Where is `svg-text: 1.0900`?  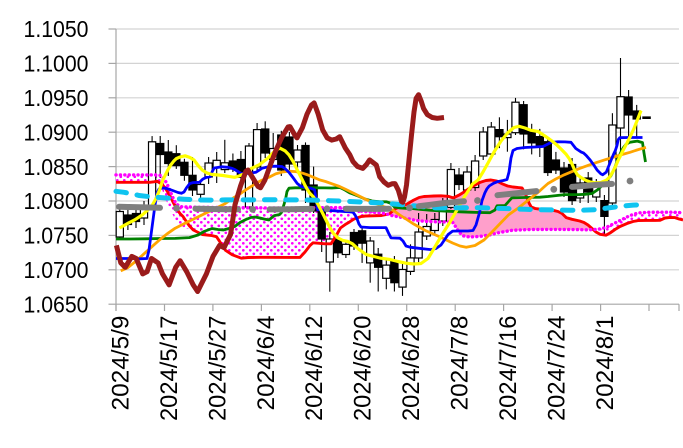
svg-text: 1.0900 is located at coordinates (56, 132).